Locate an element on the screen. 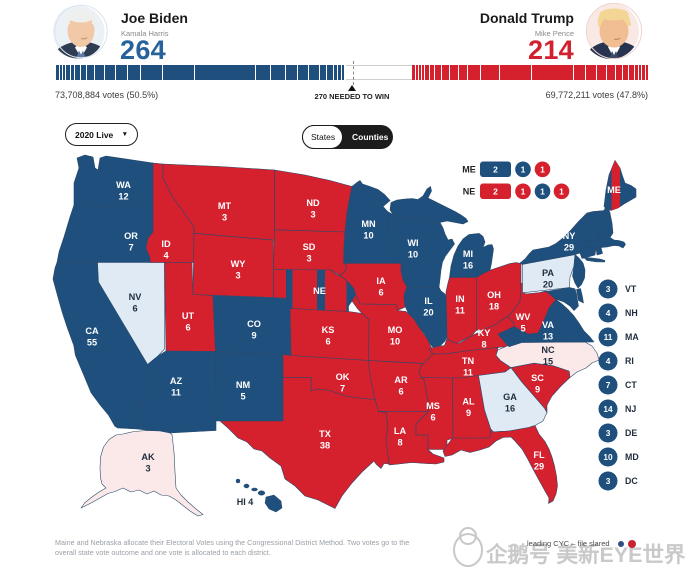  svg-text: 7 is located at coordinates (342, 389).